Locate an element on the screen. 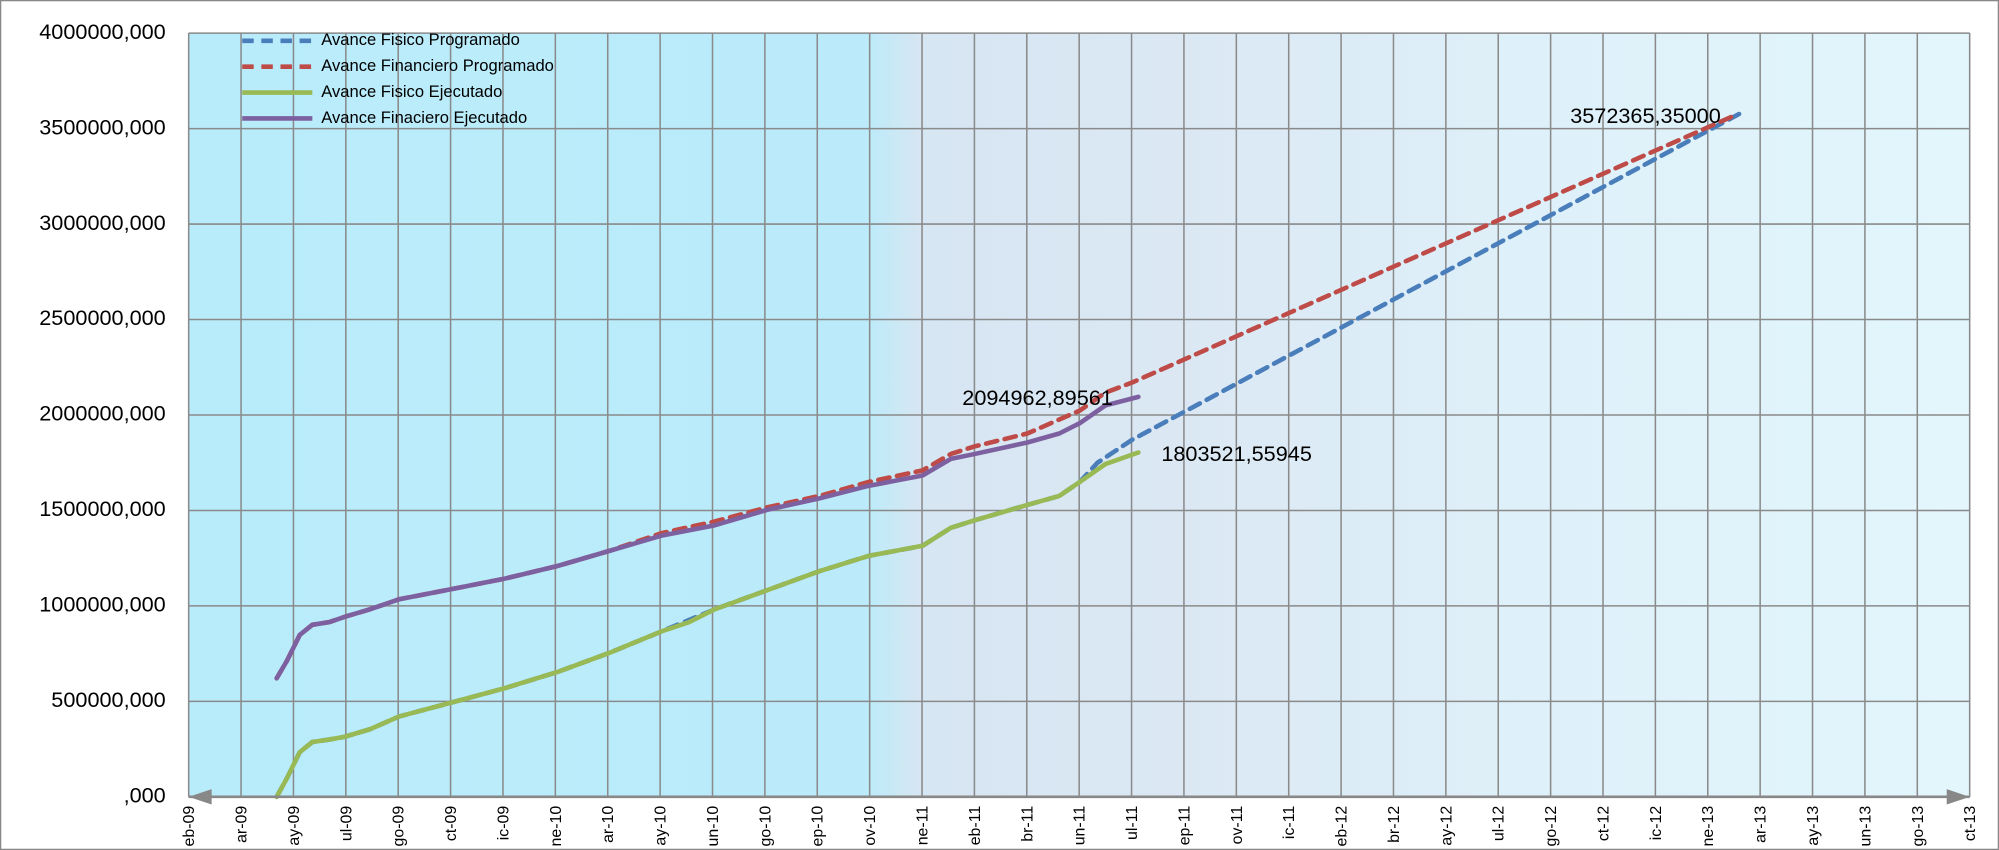 This screenshot has height=850, width=1999. annotation: 2094962,89561 is located at coordinates (1037, 397).